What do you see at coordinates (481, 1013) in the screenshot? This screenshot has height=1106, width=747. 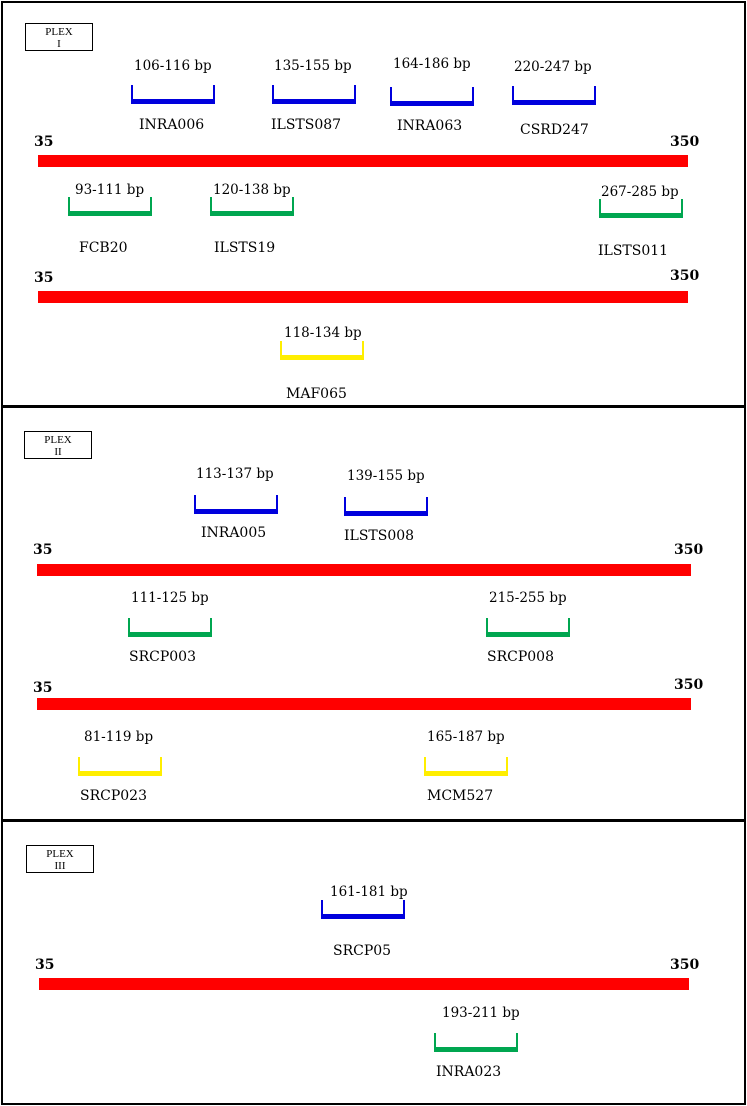 I see `marker-range: 193-211 bp` at bounding box center [481, 1013].